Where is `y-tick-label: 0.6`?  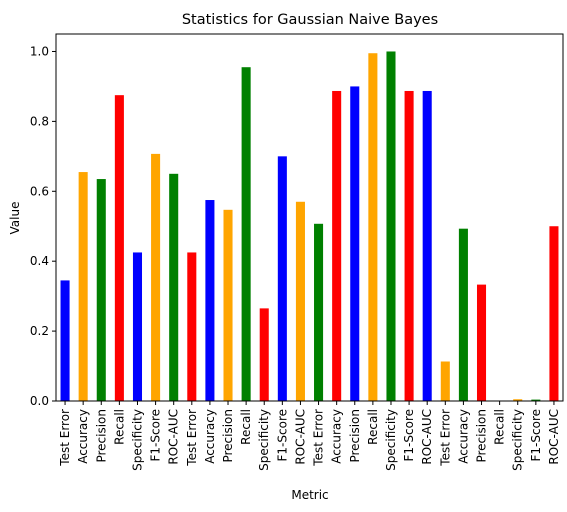
y-tick-label: 0.6 is located at coordinates (39, 191).